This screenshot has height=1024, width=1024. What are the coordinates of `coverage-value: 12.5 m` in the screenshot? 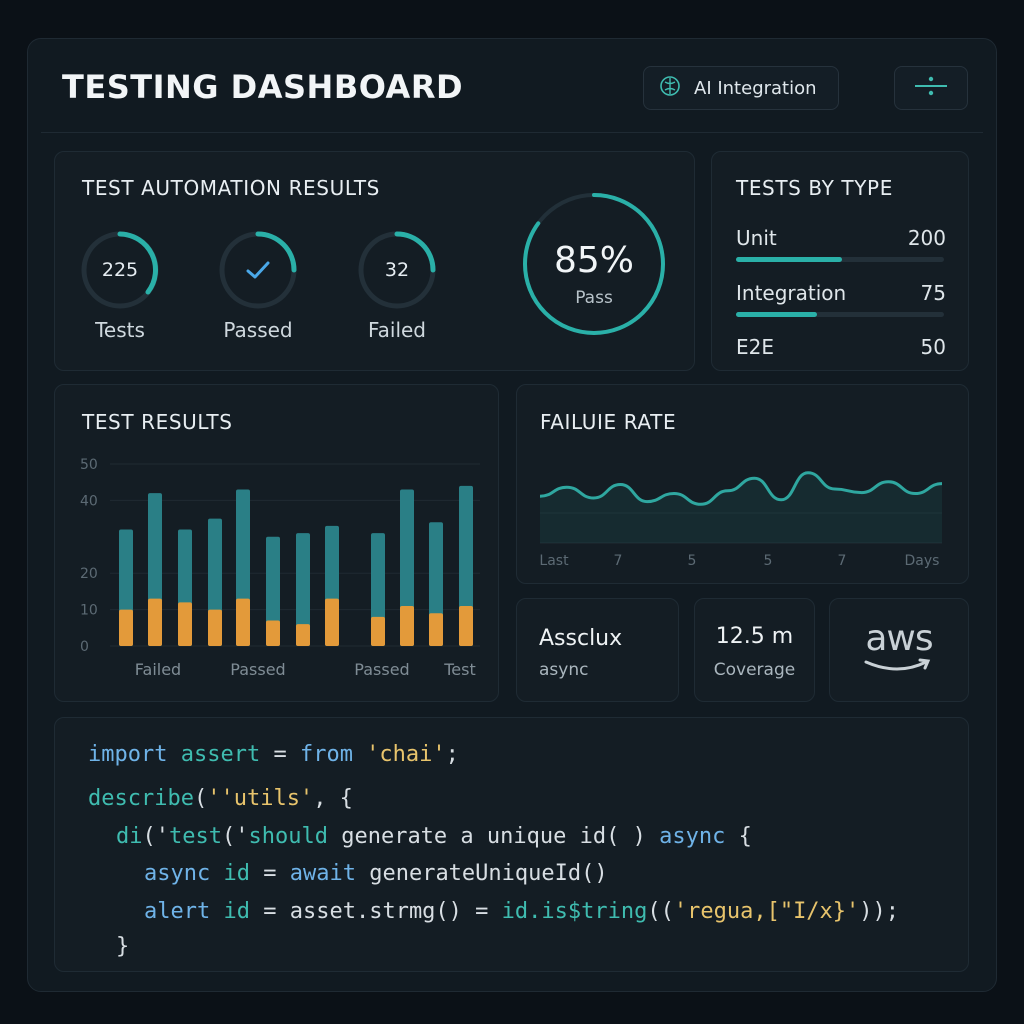 It's located at (754, 636).